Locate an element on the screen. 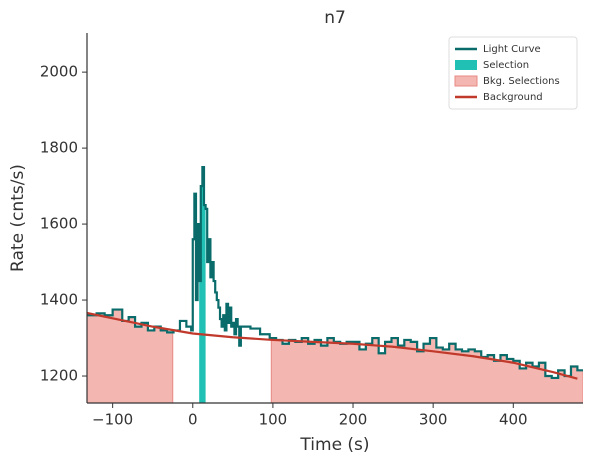 Image resolution: width=592 pixels, height=469 pixels. x-tick-label: 300 is located at coordinates (433, 420).